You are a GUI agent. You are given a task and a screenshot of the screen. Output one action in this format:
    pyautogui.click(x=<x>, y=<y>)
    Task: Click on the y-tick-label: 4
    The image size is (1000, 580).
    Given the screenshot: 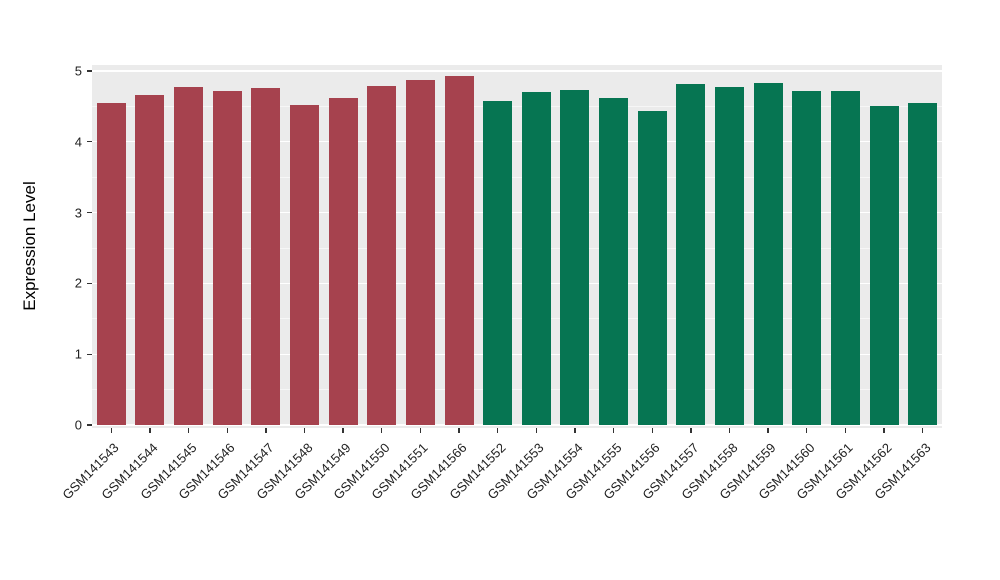 What is the action you would take?
    pyautogui.click(x=78, y=142)
    